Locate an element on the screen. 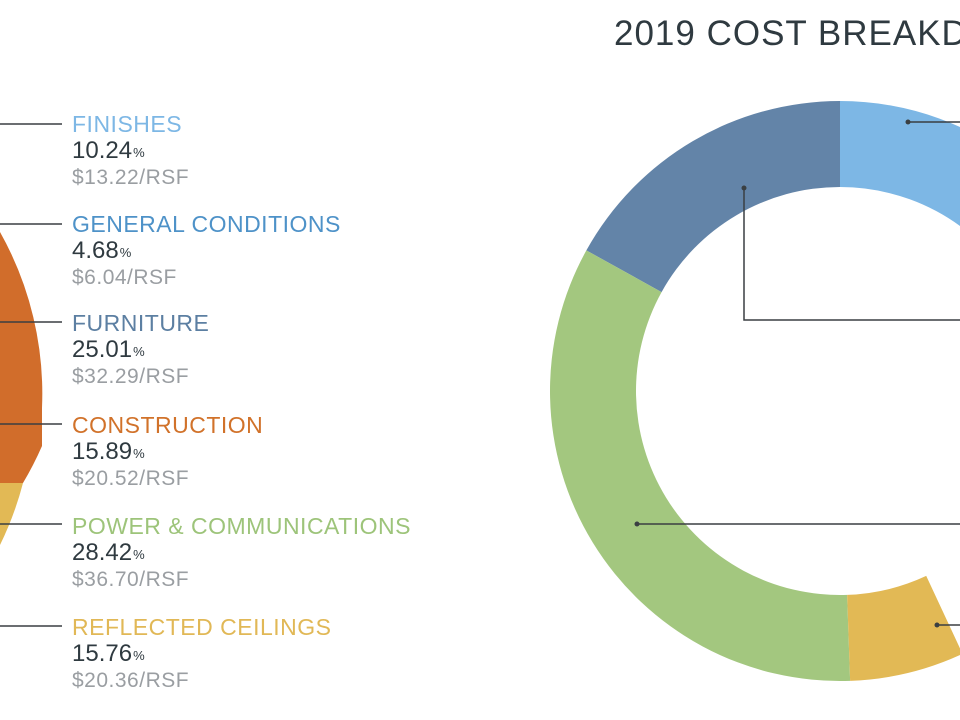 The image size is (960, 720). legend-item-furniture: FURNITURE 25.01% $32.29/RSF is located at coordinates (282, 350).